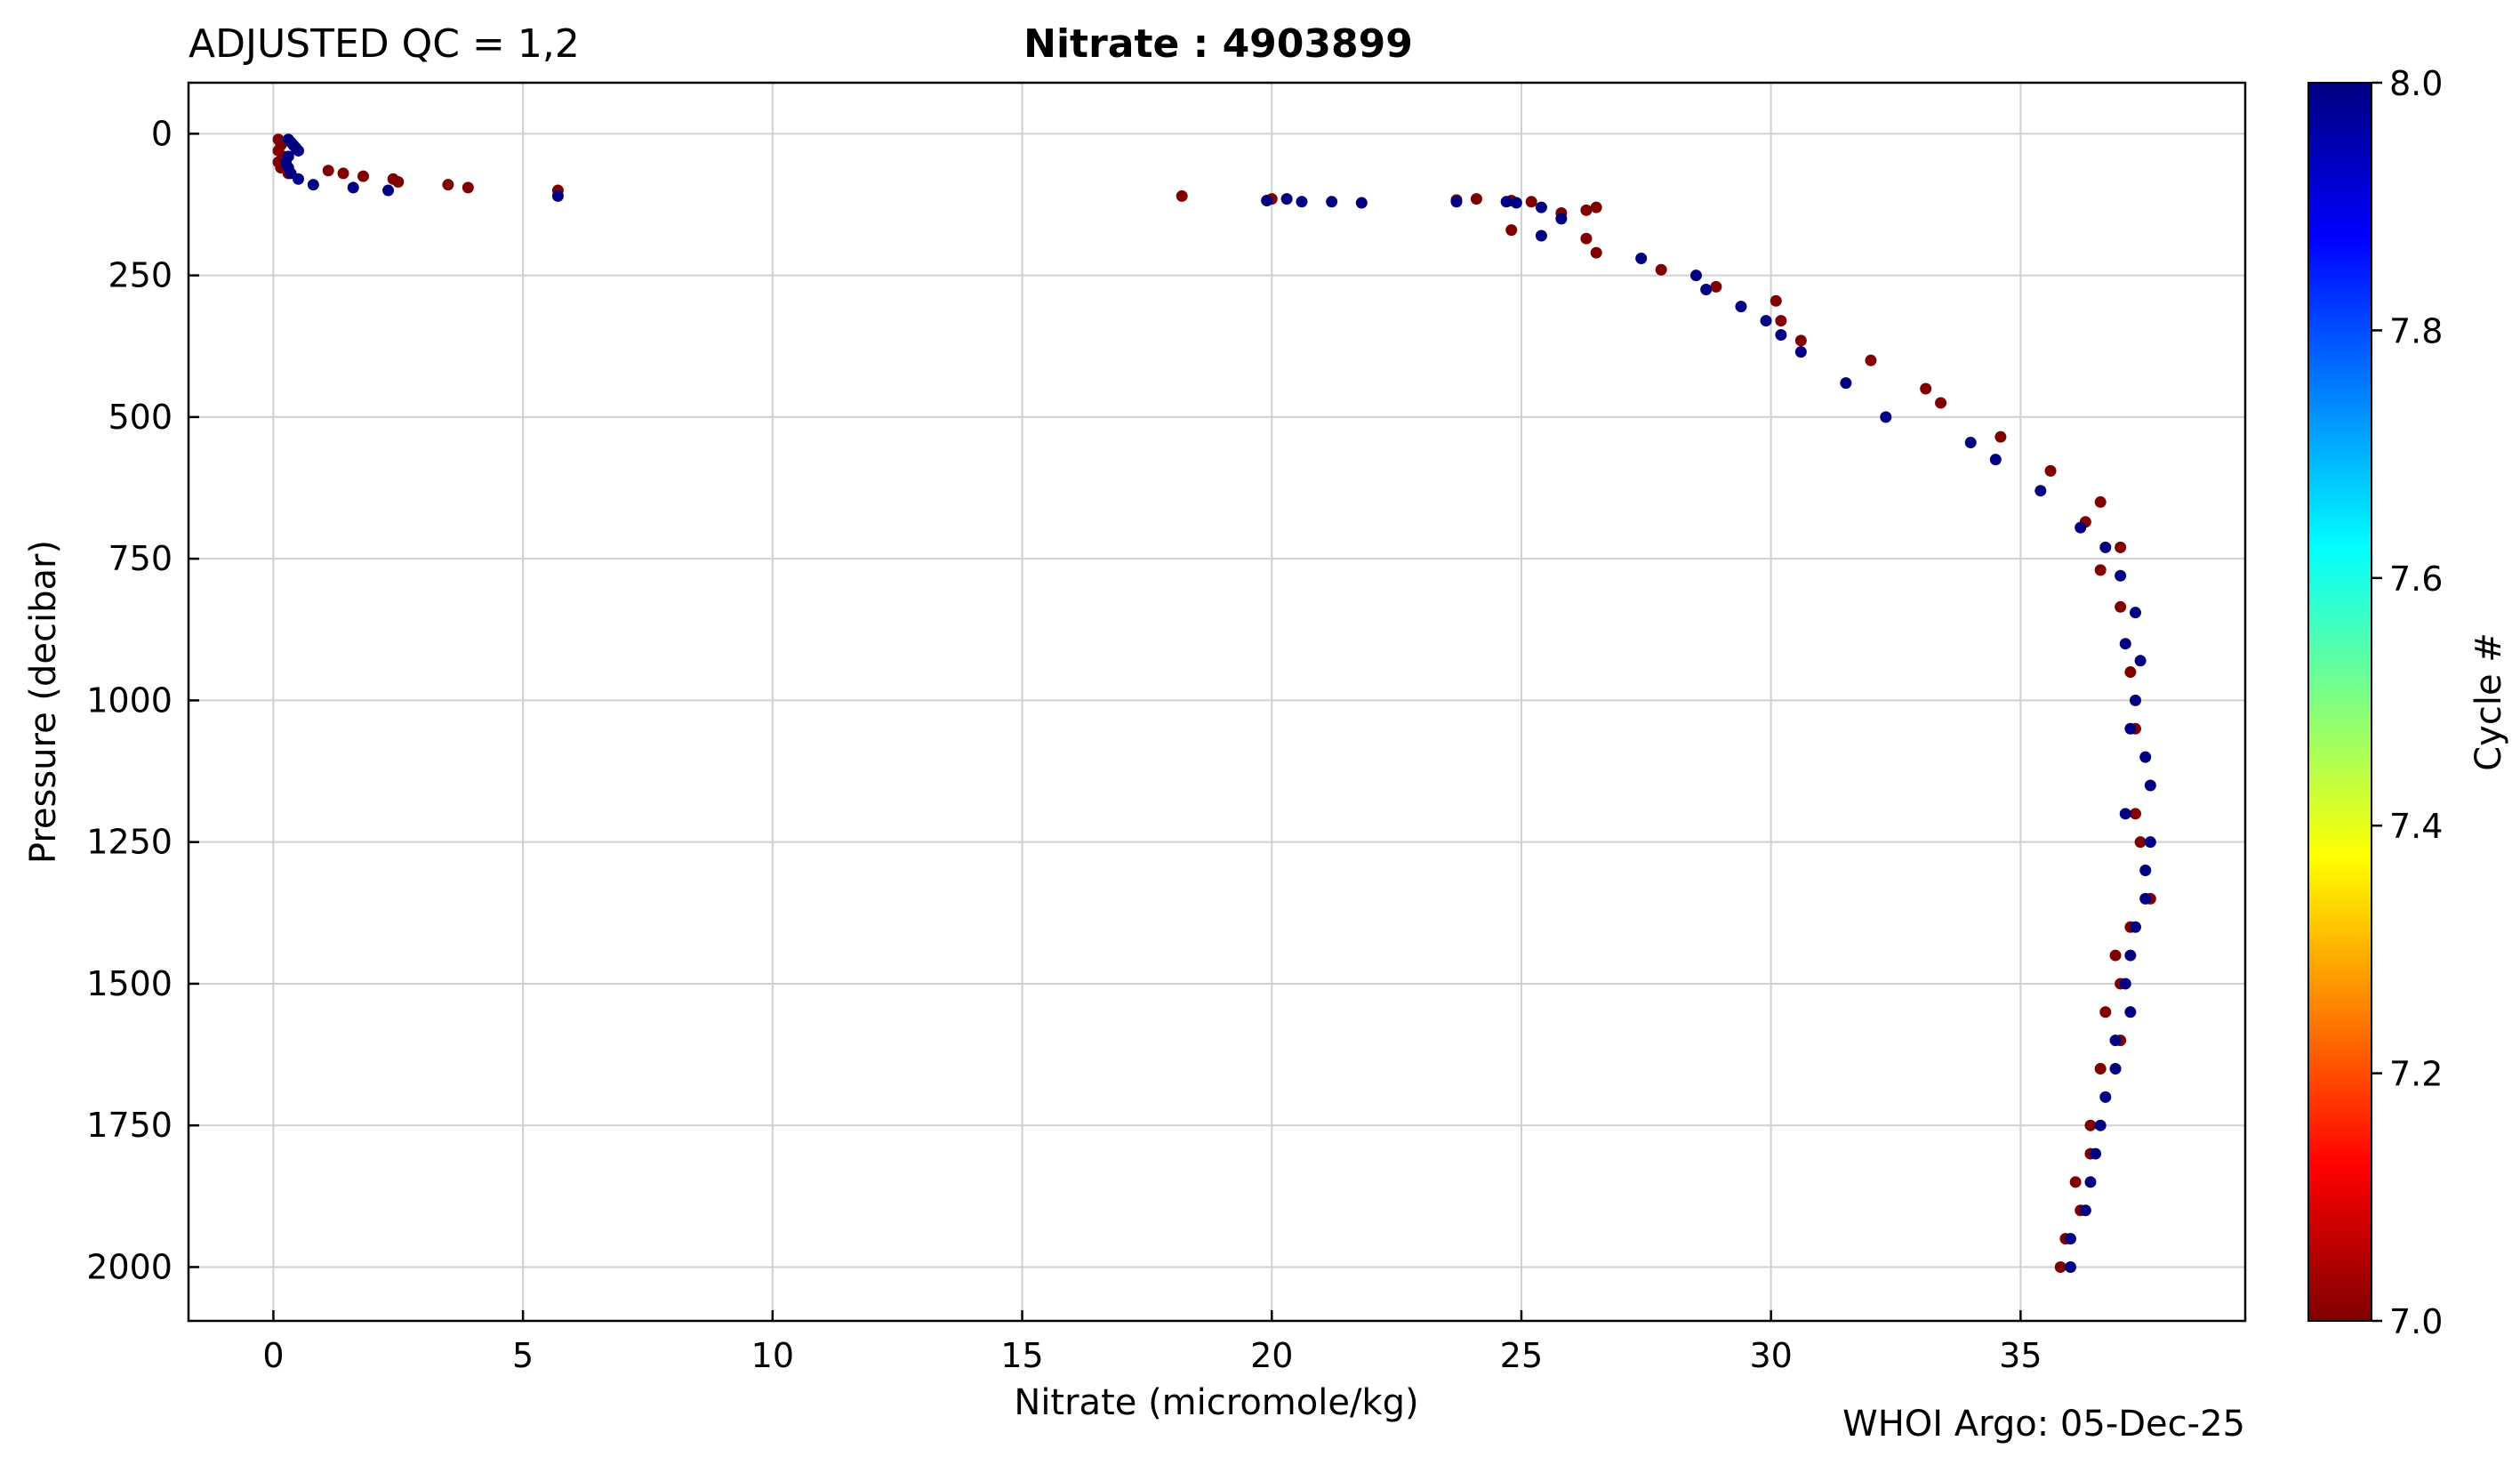 Image resolution: width=2520 pixels, height=1465 pixels. I want to click on x-axis-ticks: 0 5 10 15 20 25 30 35, so click(1152, 1342).